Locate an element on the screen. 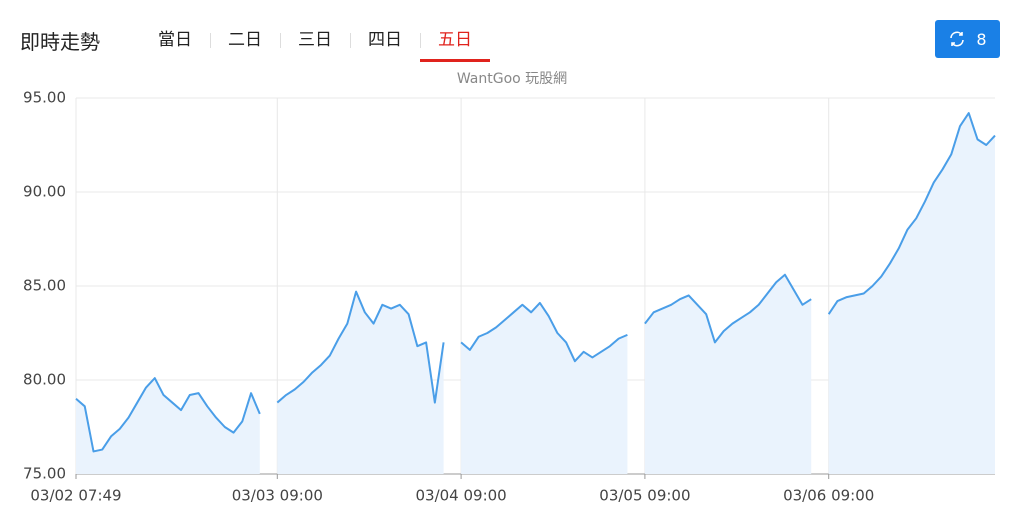 The height and width of the screenshot is (523, 1024). y-tick-label: 80.00 is located at coordinates (44, 380).